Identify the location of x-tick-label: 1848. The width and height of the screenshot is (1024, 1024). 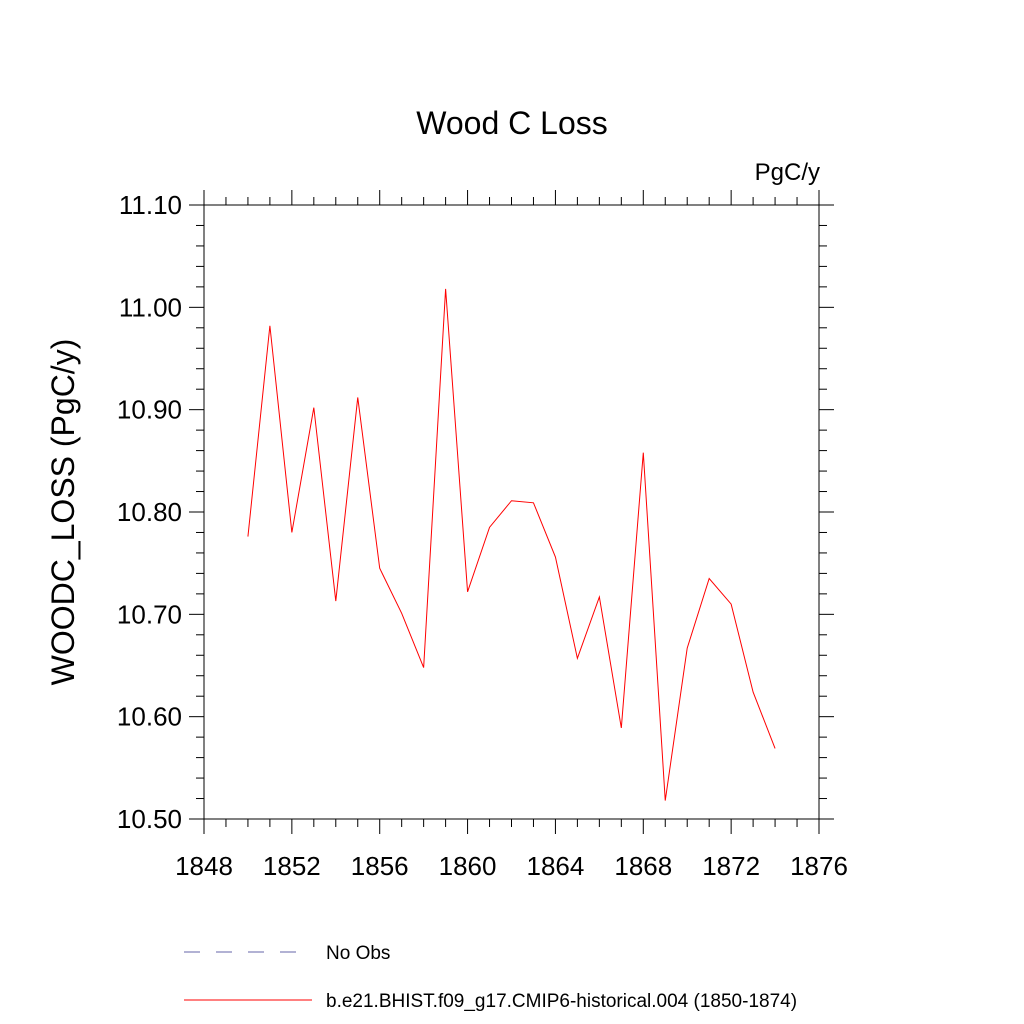
(204, 866).